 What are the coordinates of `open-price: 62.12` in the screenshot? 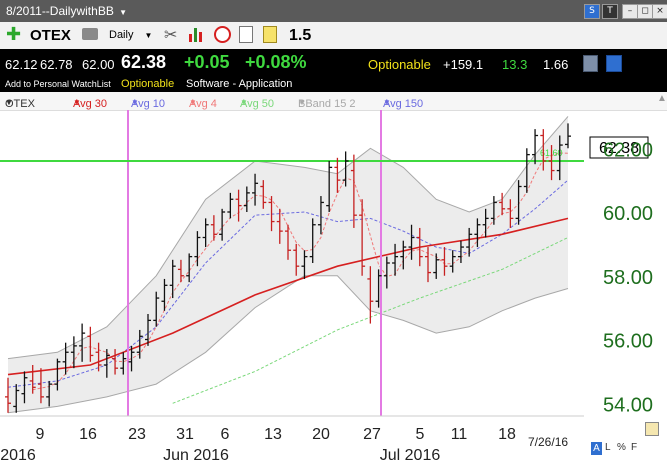 It's located at (21, 64).